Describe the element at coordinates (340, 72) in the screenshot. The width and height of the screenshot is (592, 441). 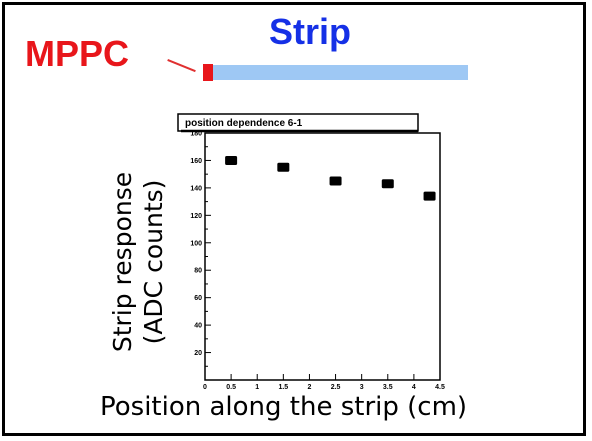
I see `strip-bar` at that location.